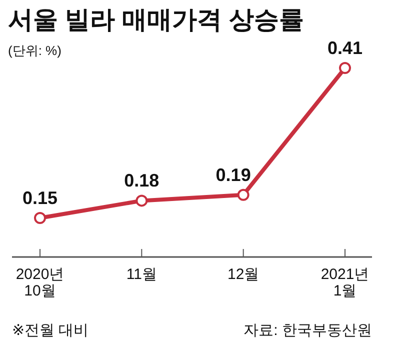  I want to click on x-tick-label: 12월, so click(243, 274).